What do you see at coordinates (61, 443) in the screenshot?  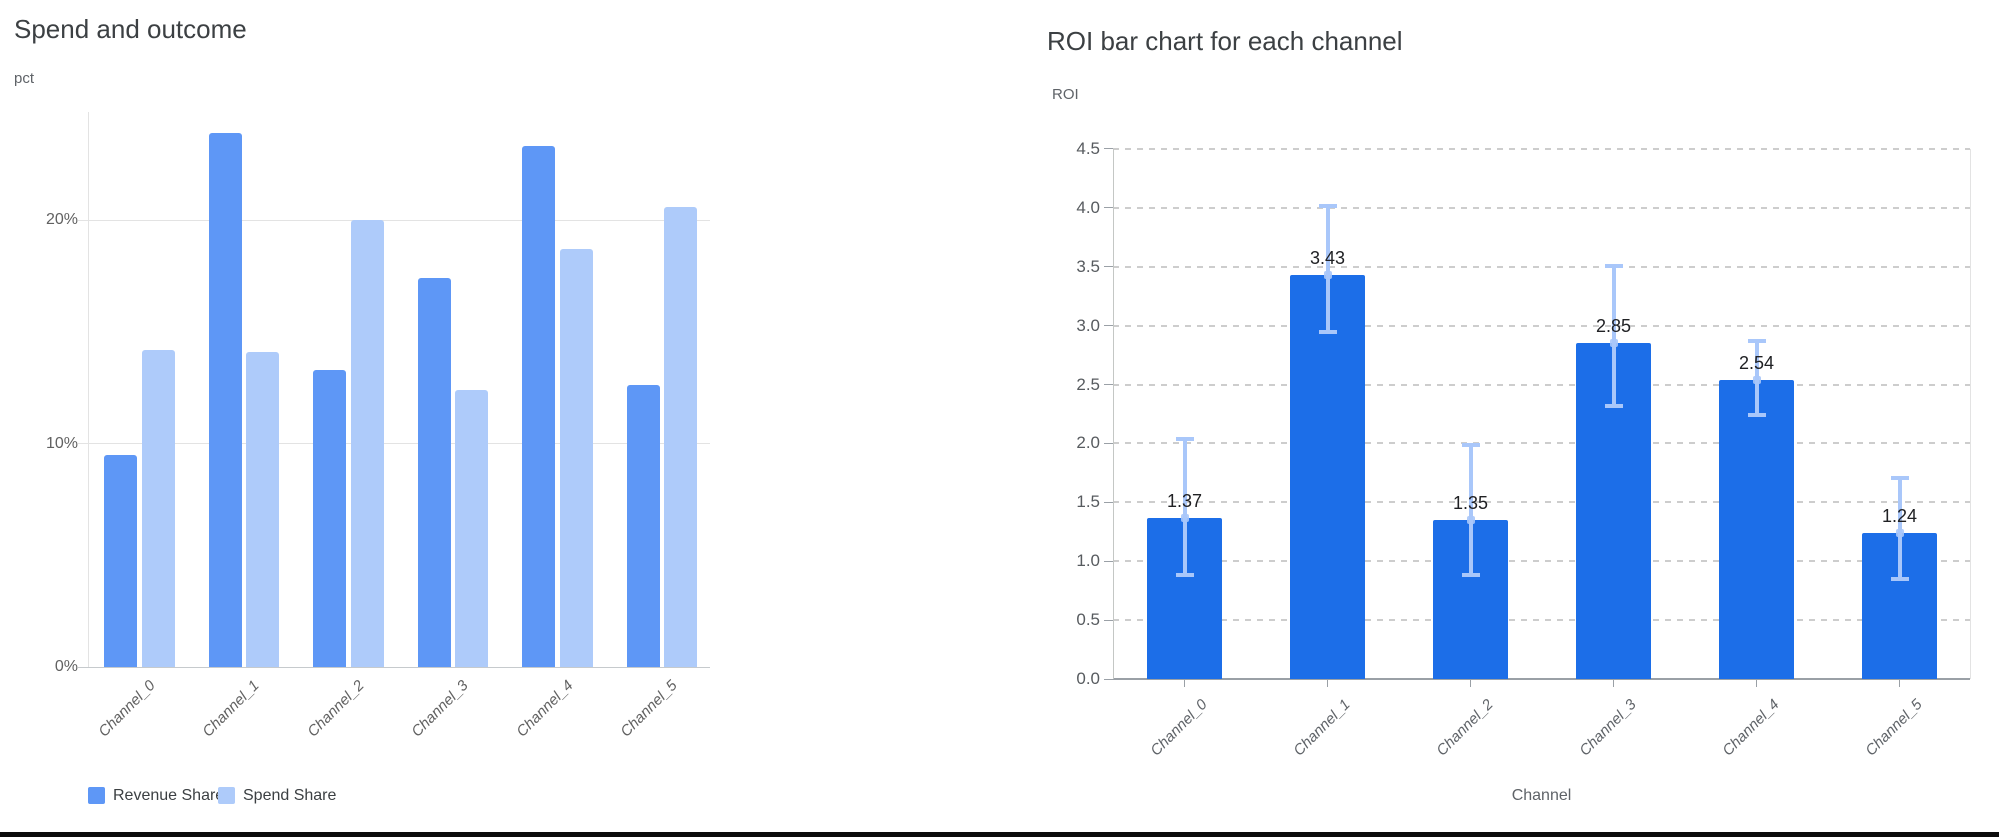 I see `y-tick-label: 10%` at bounding box center [61, 443].